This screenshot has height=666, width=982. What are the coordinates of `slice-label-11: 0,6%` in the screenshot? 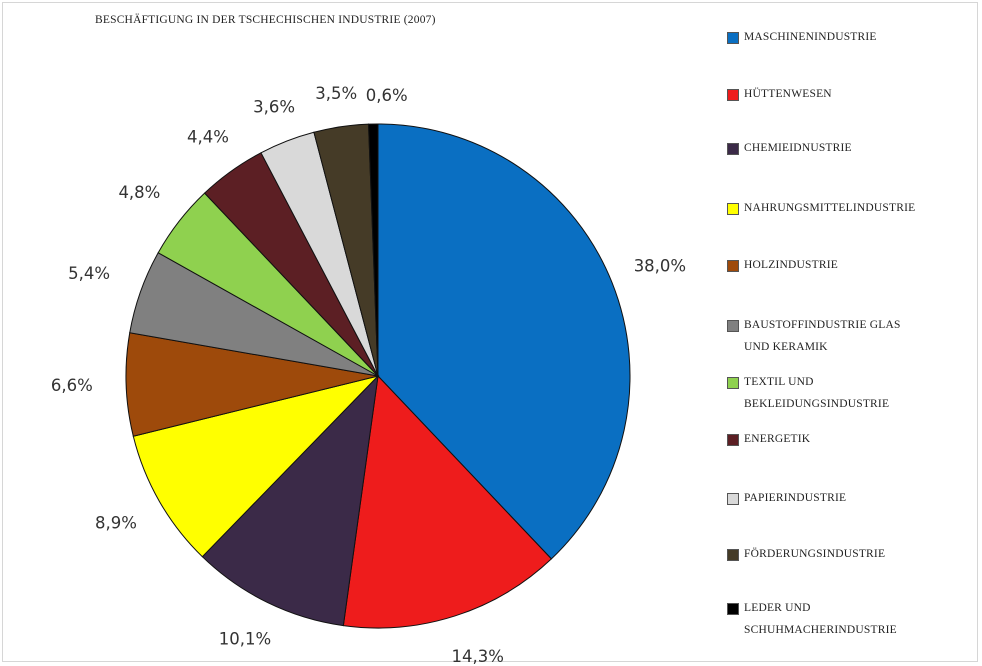 It's located at (387, 95).